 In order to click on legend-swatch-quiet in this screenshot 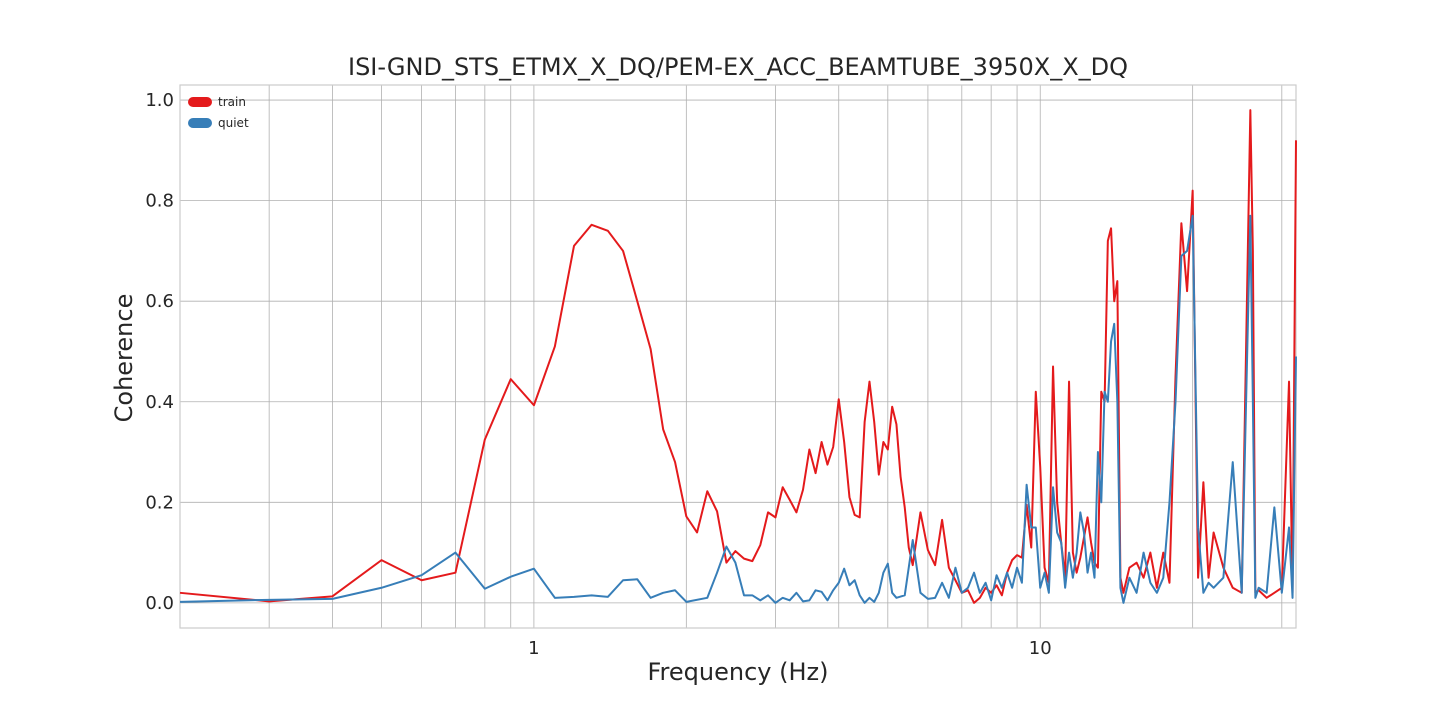, I will do `click(200, 123)`.